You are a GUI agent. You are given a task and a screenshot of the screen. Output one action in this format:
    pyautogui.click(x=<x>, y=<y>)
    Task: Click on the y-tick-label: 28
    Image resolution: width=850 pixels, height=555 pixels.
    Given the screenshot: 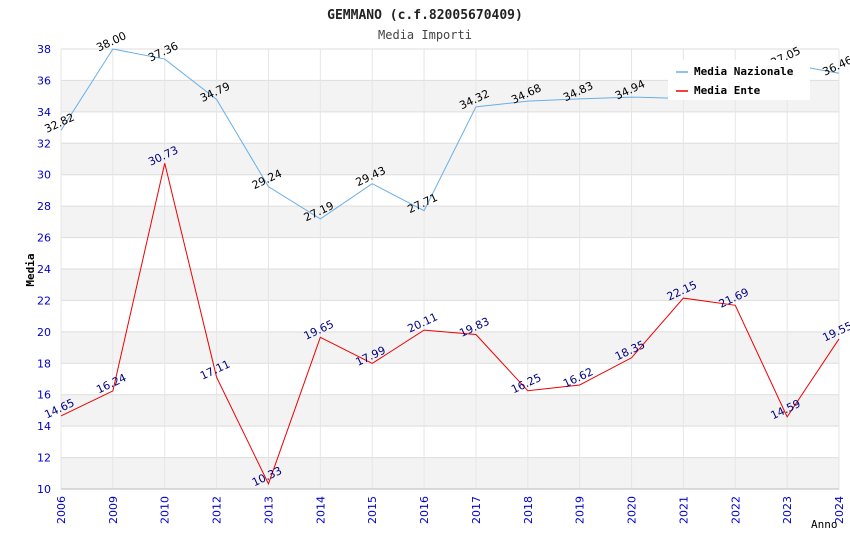 What is the action you would take?
    pyautogui.click(x=44, y=206)
    